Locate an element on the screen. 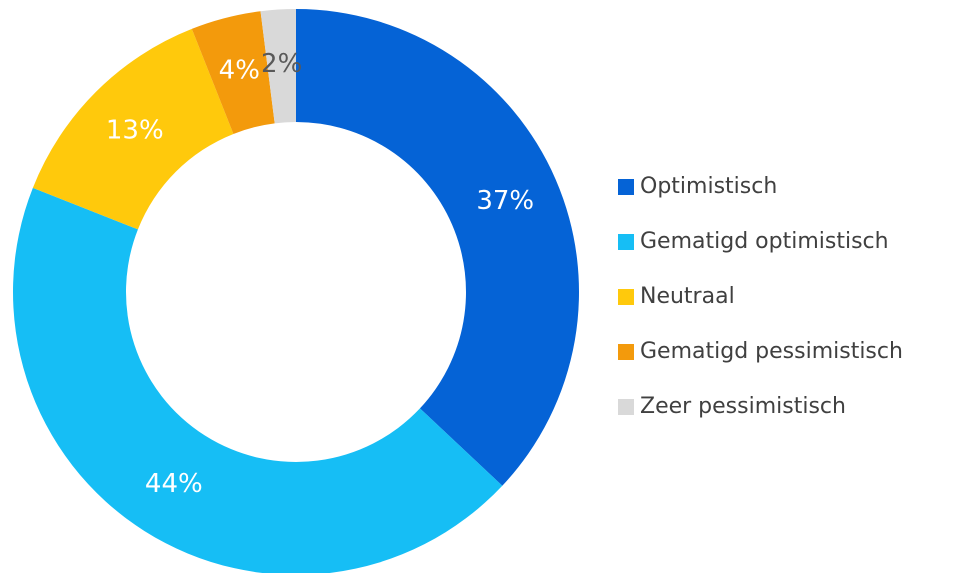 This screenshot has height=573, width=978. legend-label: Gematigd optimistisch is located at coordinates (764, 241).